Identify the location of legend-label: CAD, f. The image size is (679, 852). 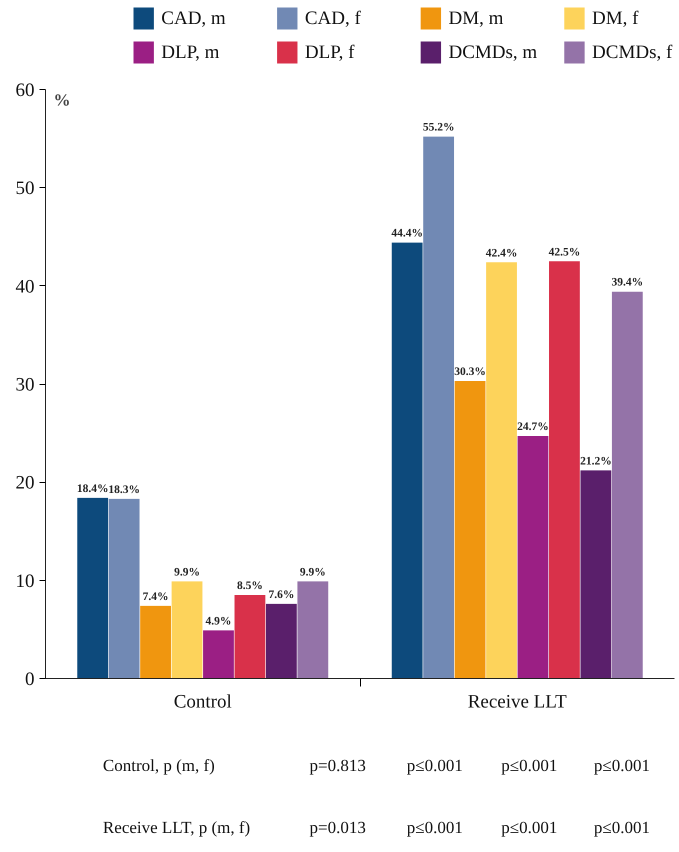
(333, 18).